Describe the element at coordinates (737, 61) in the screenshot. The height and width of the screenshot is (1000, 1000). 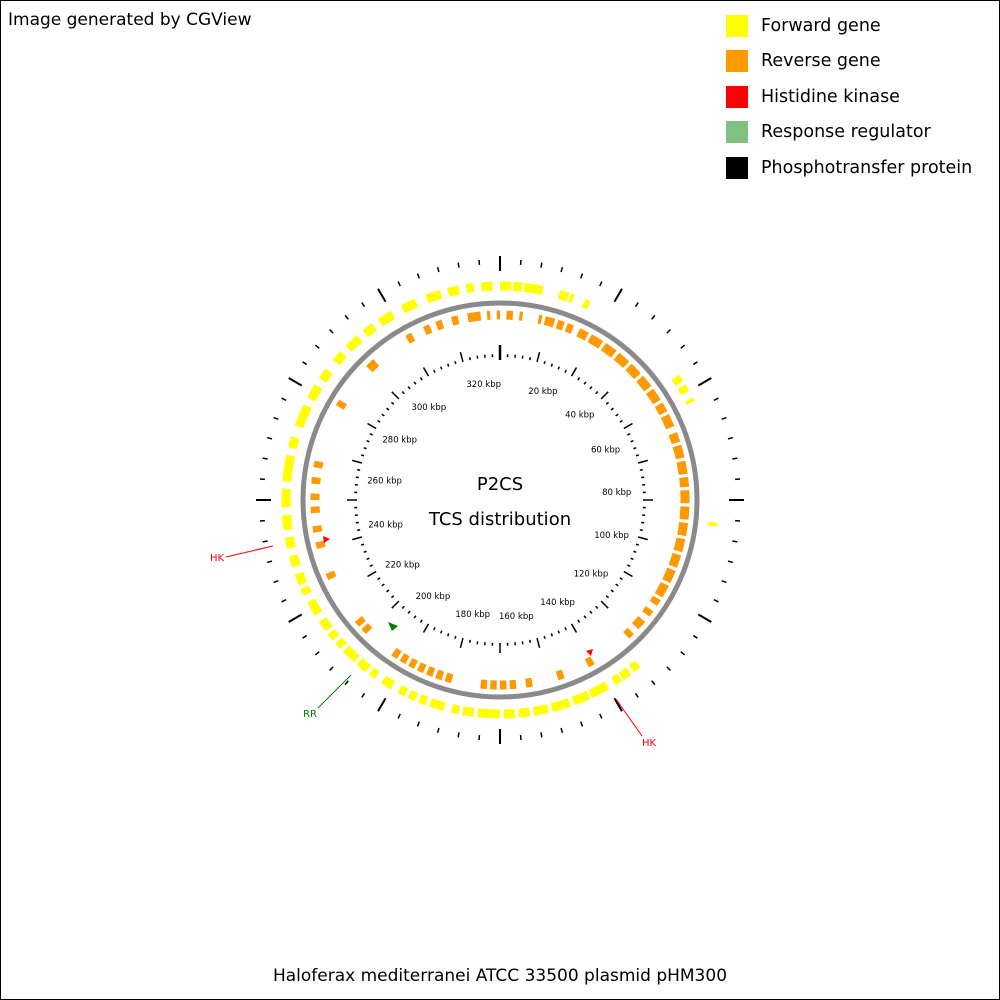
I see `legend-swatch-reverse-gene` at that location.